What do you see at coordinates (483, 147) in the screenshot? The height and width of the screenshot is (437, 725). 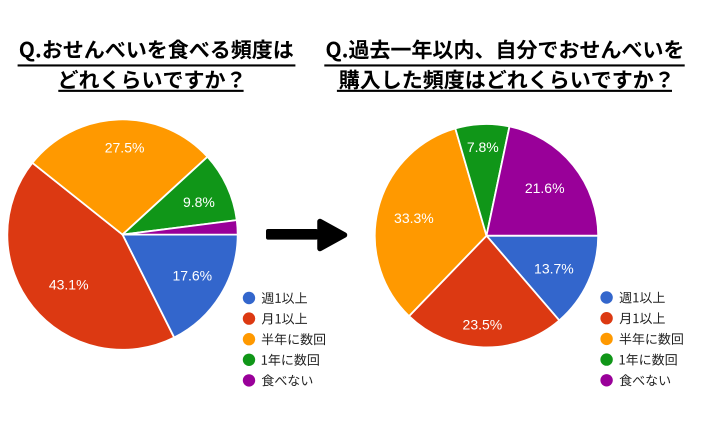 I see `svg-text: 7.8%` at bounding box center [483, 147].